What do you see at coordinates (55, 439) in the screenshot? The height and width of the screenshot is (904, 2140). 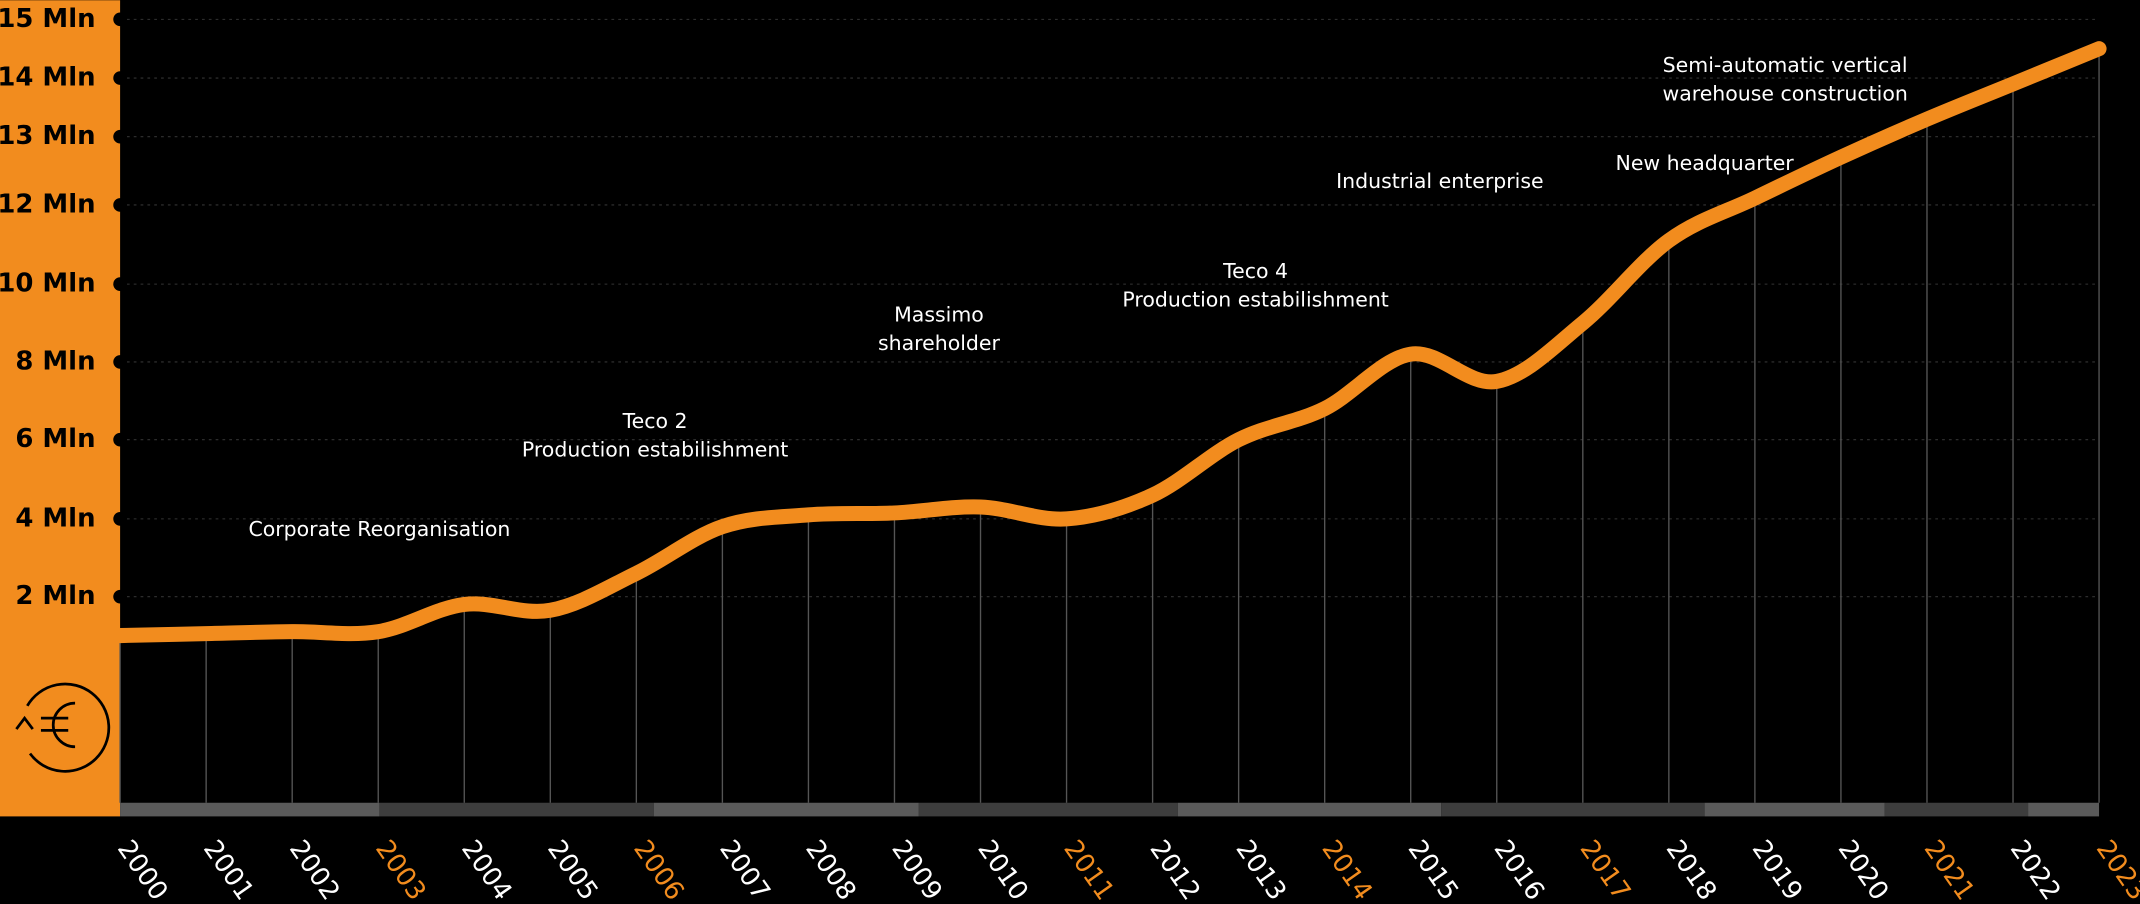 I see `y-tick-label: 6 Mln` at bounding box center [55, 439].